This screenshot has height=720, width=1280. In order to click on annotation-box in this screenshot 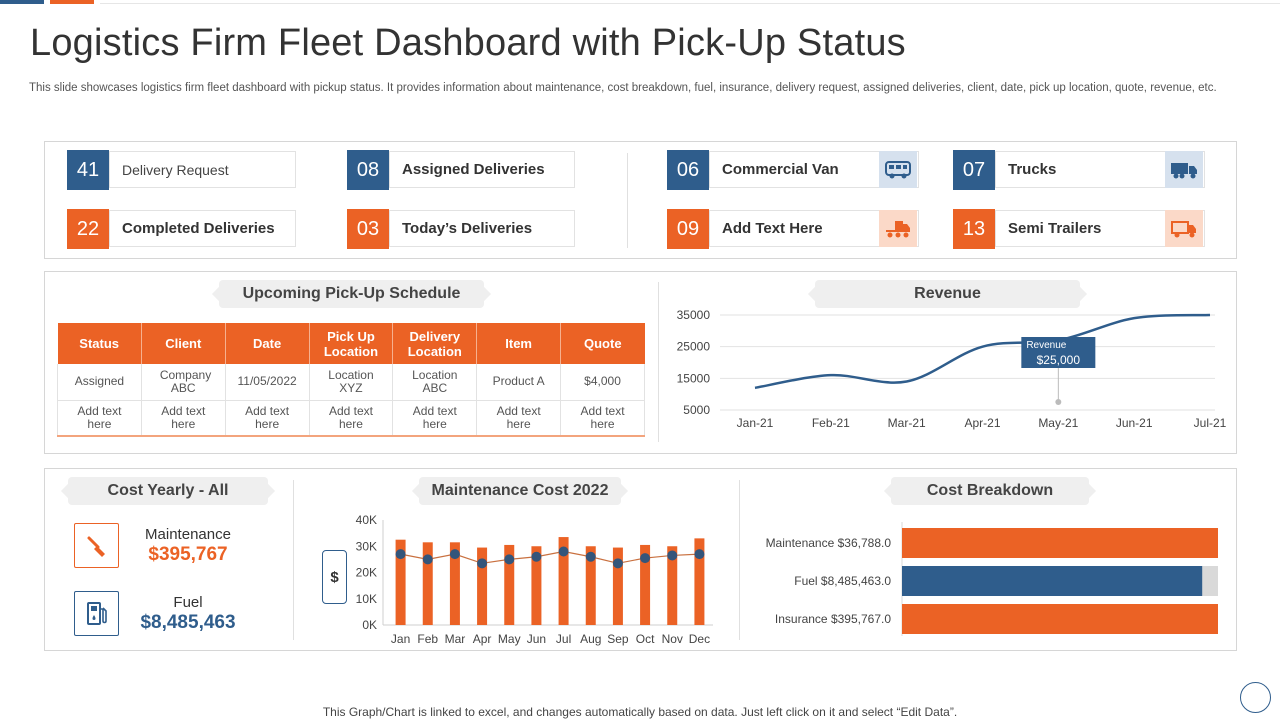, I will do `click(1058, 352)`.